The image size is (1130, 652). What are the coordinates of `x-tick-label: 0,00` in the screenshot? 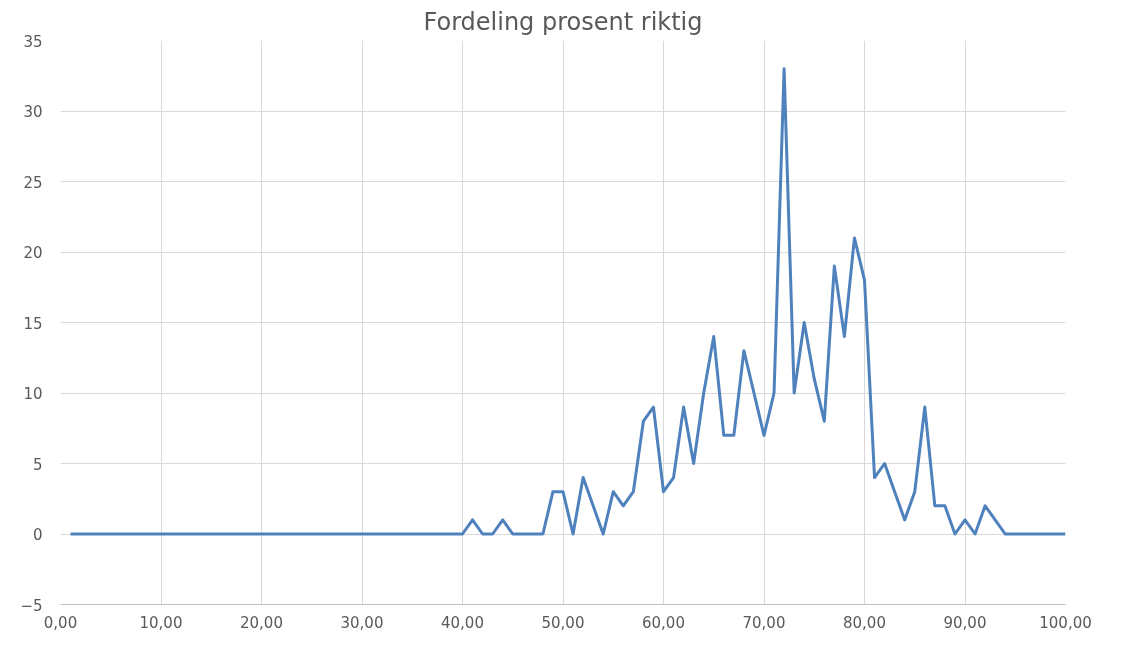 It's located at (60, 622).